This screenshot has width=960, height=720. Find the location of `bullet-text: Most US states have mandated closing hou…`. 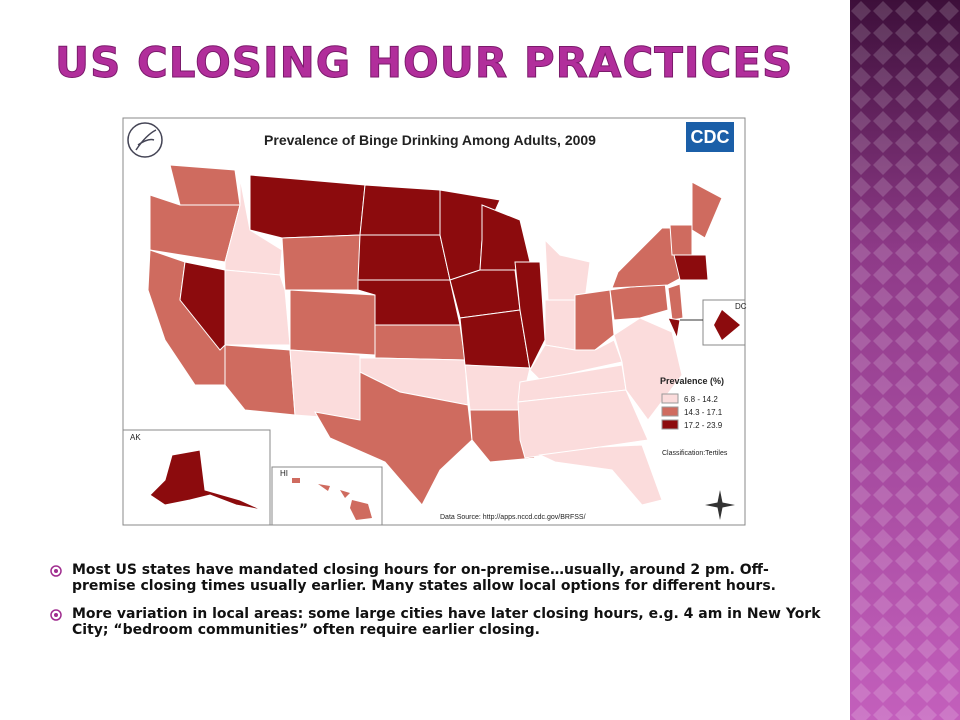

bullet-text: Most US states have mandated closing hou… is located at coordinates (424, 578).